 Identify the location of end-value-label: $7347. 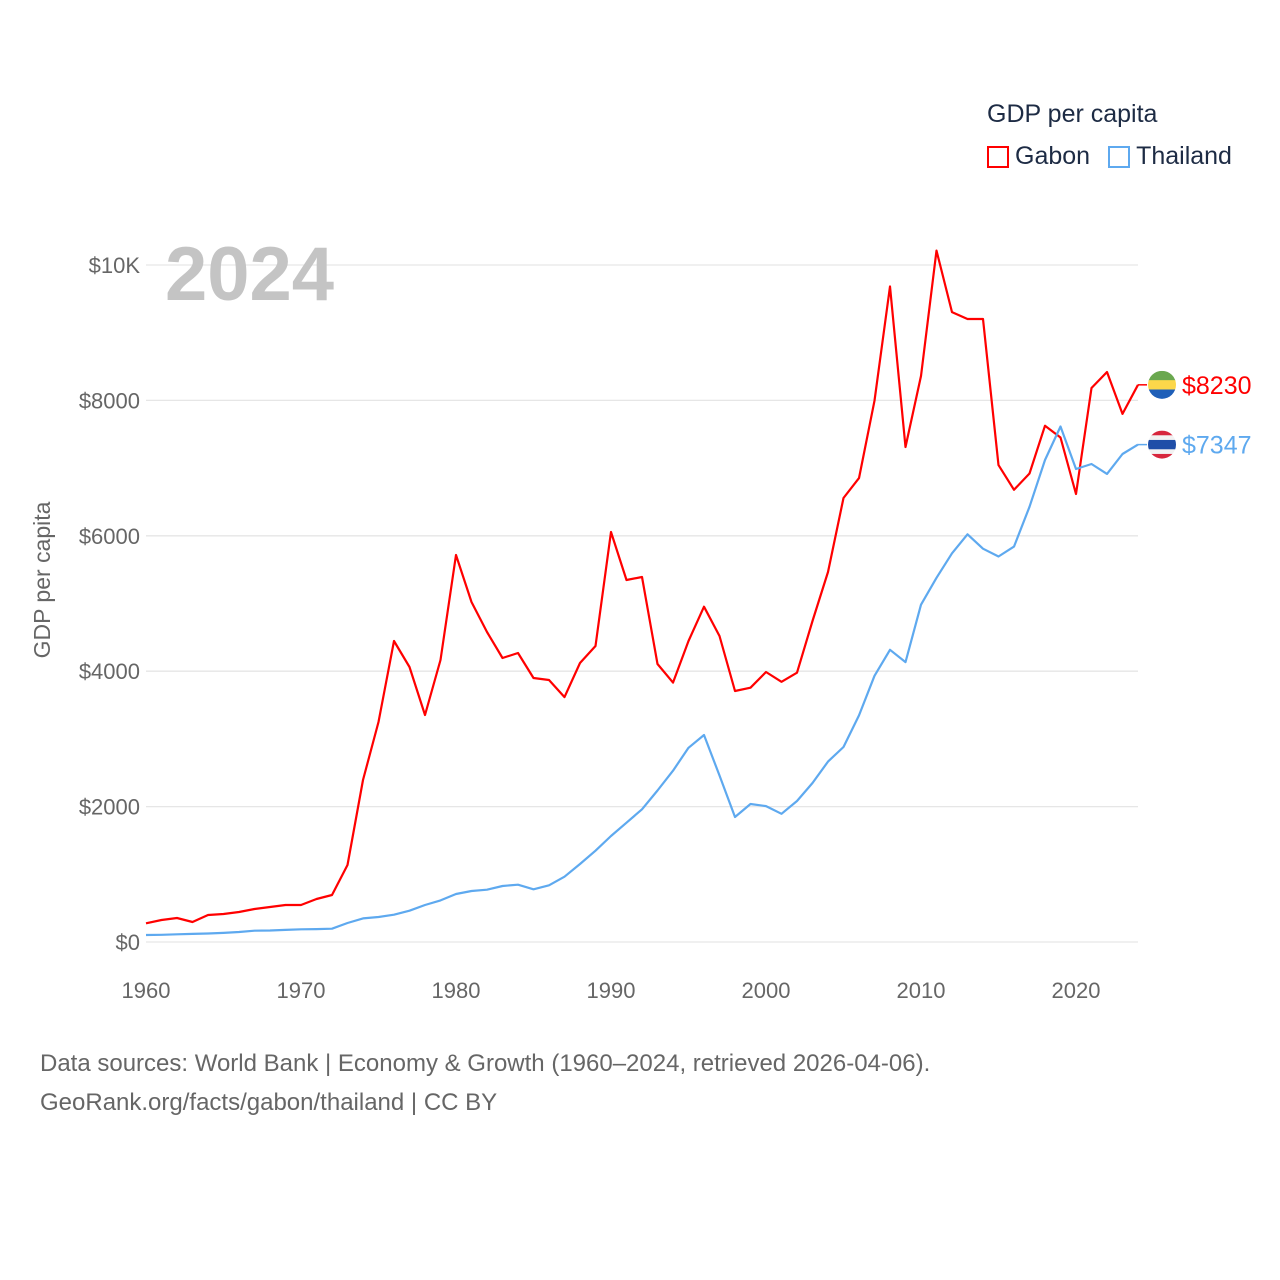
(1217, 446).